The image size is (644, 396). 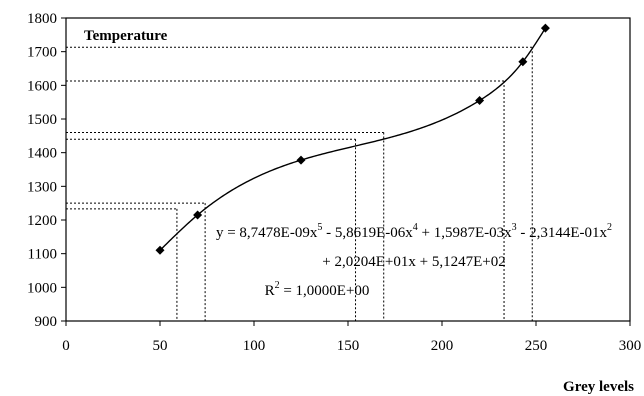 What do you see at coordinates (413, 262) in the screenshot?
I see `trendline-equation-continued: + 2,0204E+01x + 5,1247E+02` at bounding box center [413, 262].